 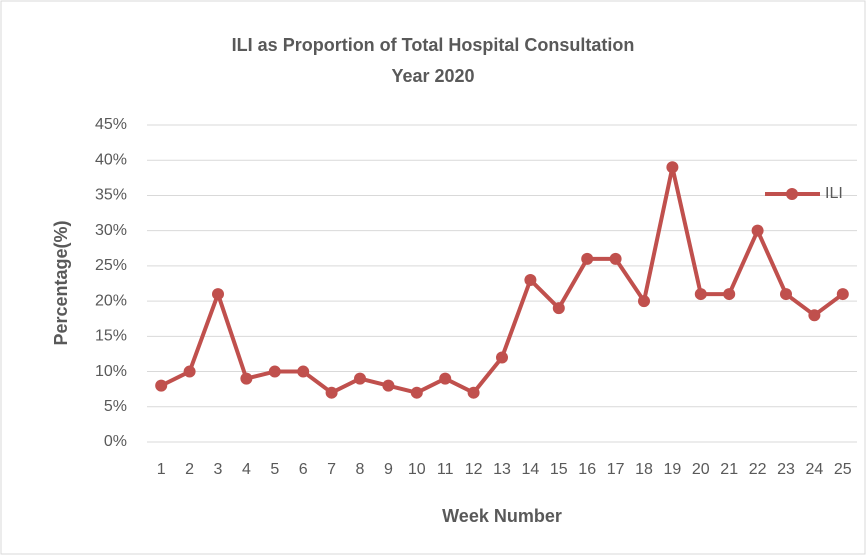 What do you see at coordinates (246, 469) in the screenshot?
I see `x-tick-label: 4` at bounding box center [246, 469].